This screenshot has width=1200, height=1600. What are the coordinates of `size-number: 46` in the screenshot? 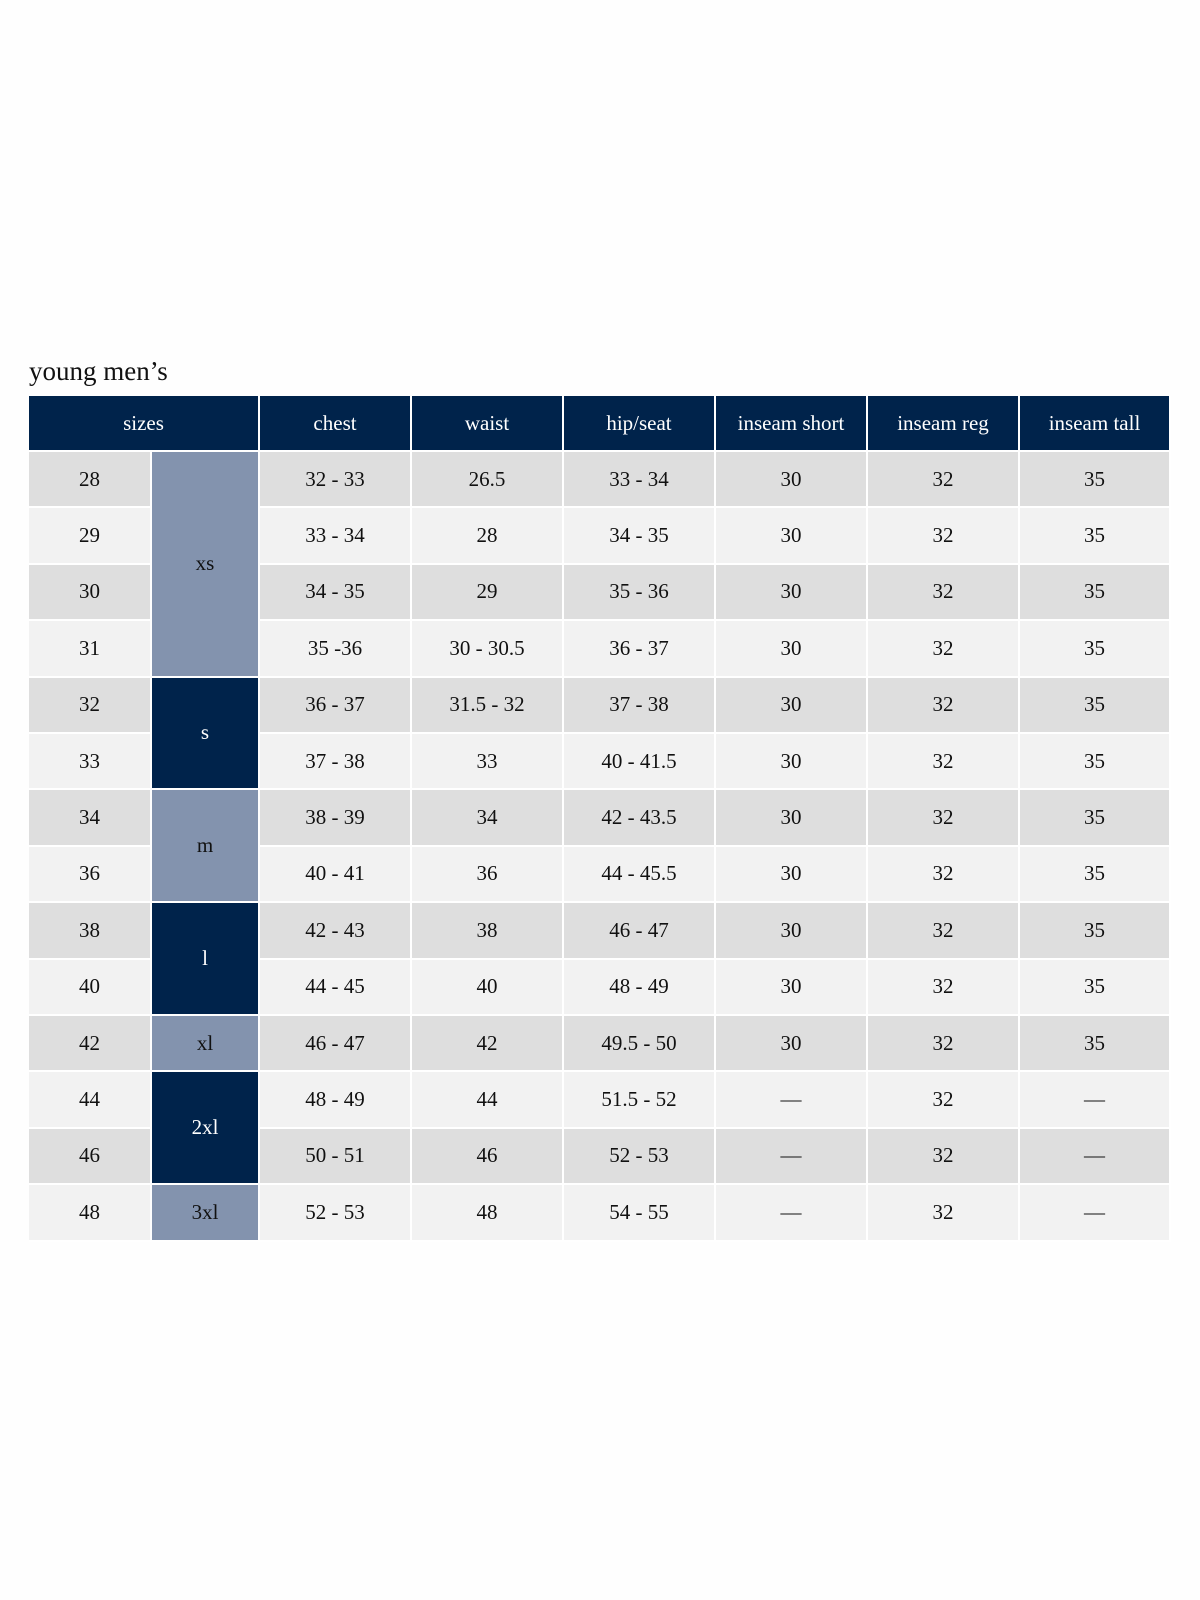 It's located at (90, 1157).